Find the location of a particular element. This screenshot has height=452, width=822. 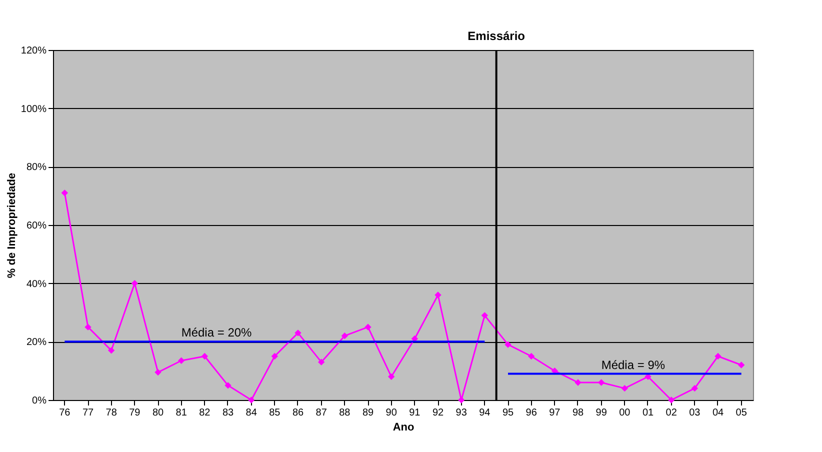

x-tick-label: 96 is located at coordinates (532, 413).